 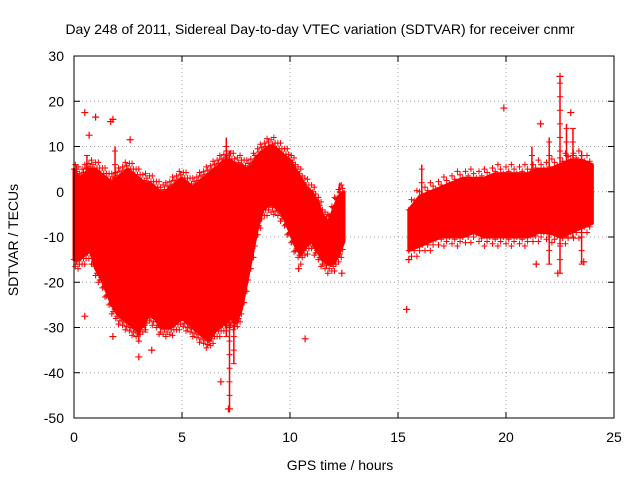 What do you see at coordinates (56, 147) in the screenshot?
I see `y-tick-label: 10` at bounding box center [56, 147].